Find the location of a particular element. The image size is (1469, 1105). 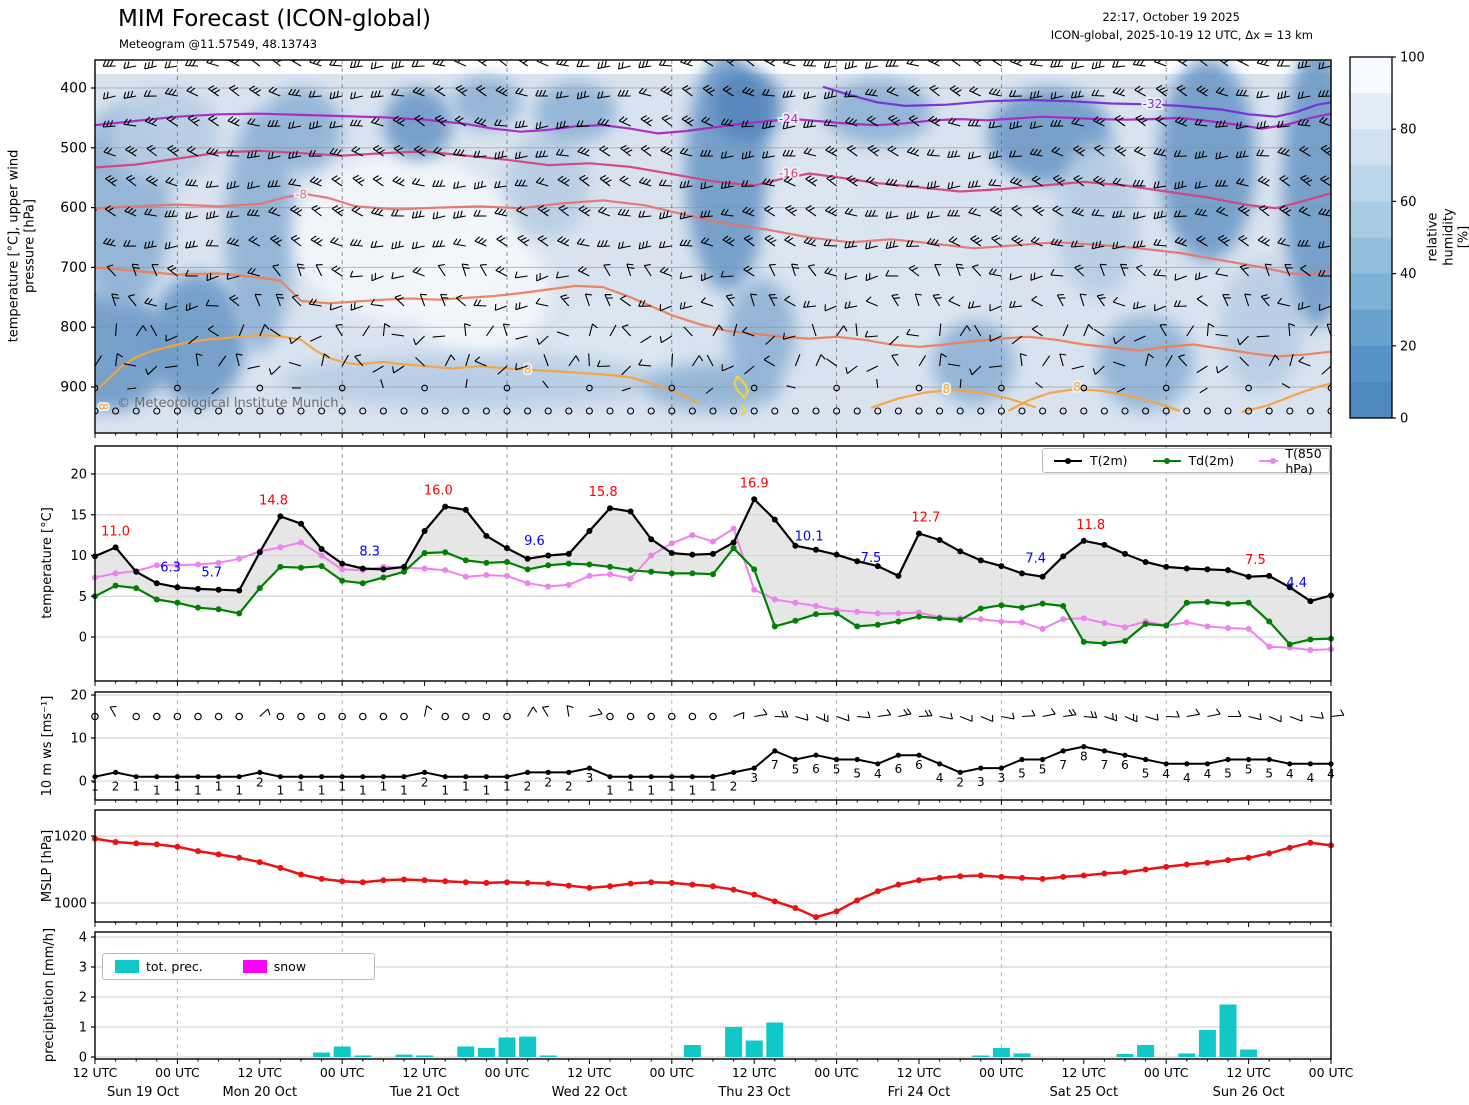

page-subtitle: Meteogram @11.57549, 48.13743 is located at coordinates (218, 44).